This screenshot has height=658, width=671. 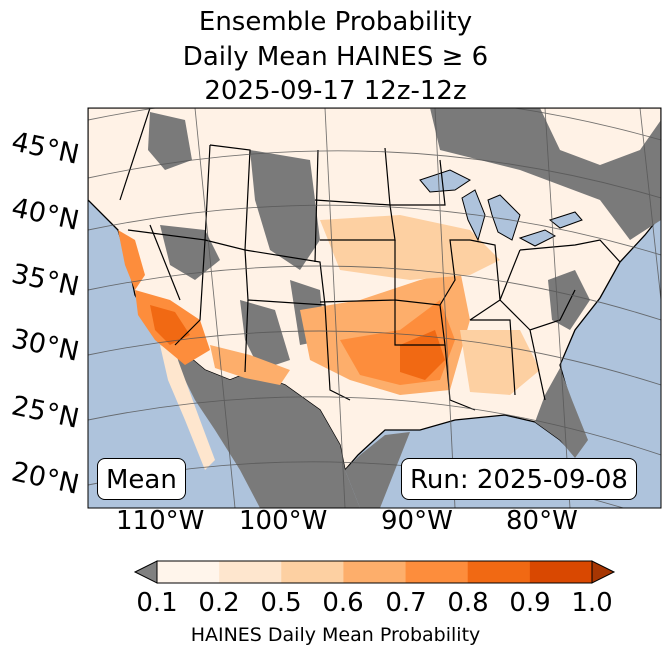 What do you see at coordinates (285, 210) in the screenshot?
I see `gray-patch-rockies` at bounding box center [285, 210].